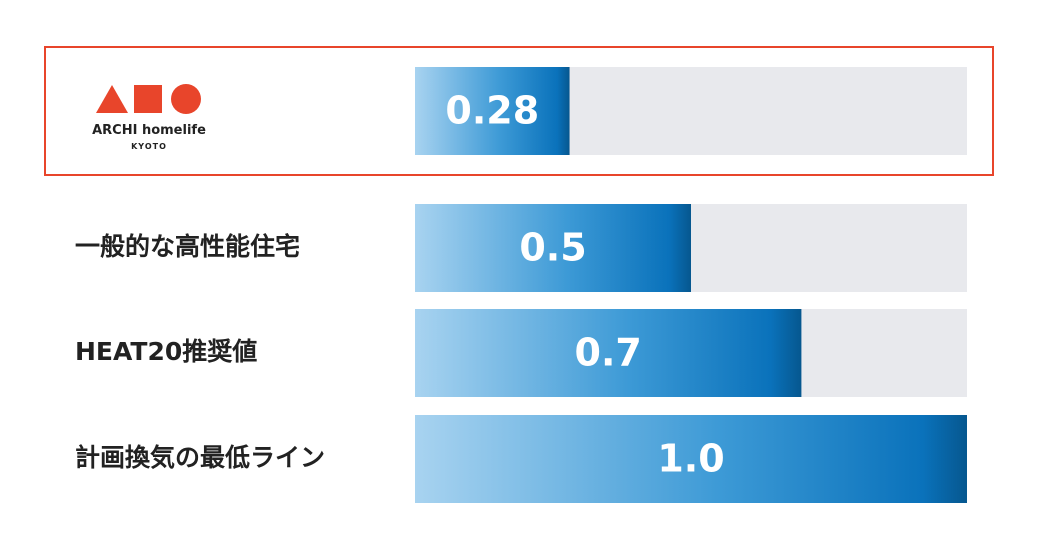  I want to click on category-label: 計画換気の最低ライン, so click(200, 457).